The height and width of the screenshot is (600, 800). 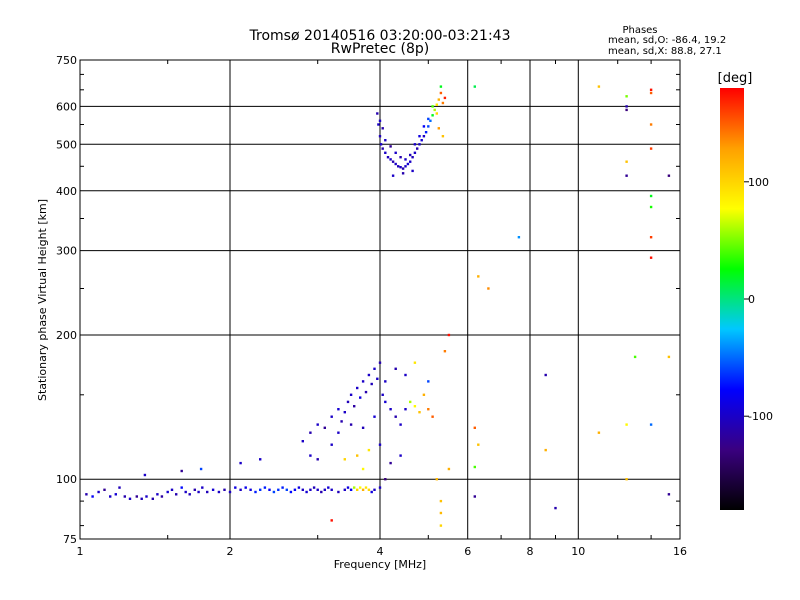 What do you see at coordinates (758, 182) in the screenshot?
I see `colorbar-tick-label: 100` at bounding box center [758, 182].